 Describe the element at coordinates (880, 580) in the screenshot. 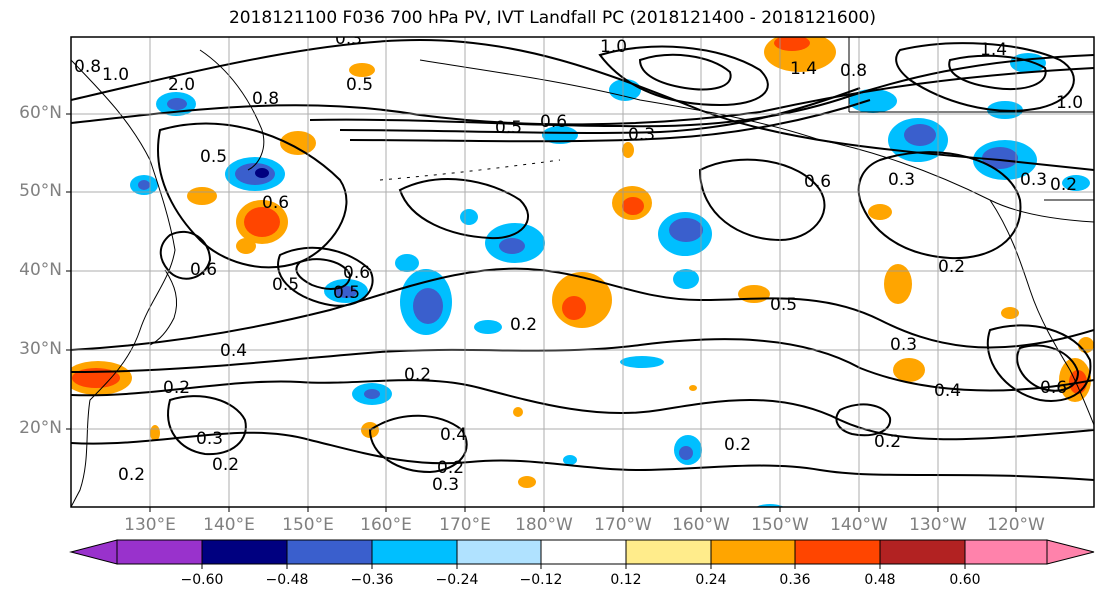

I see `colorbar-tick-label: 0.48` at that location.